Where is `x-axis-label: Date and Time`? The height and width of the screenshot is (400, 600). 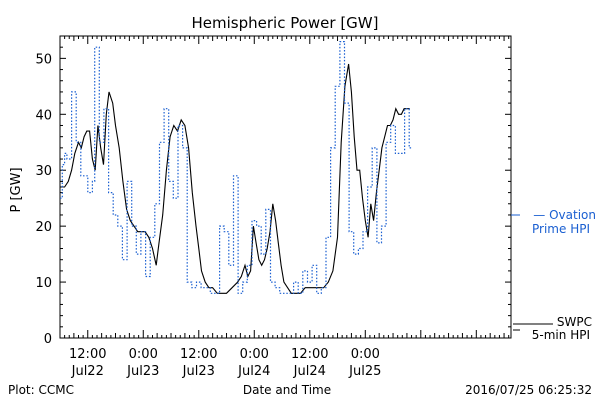 x-axis-label: Date and Time is located at coordinates (287, 390).